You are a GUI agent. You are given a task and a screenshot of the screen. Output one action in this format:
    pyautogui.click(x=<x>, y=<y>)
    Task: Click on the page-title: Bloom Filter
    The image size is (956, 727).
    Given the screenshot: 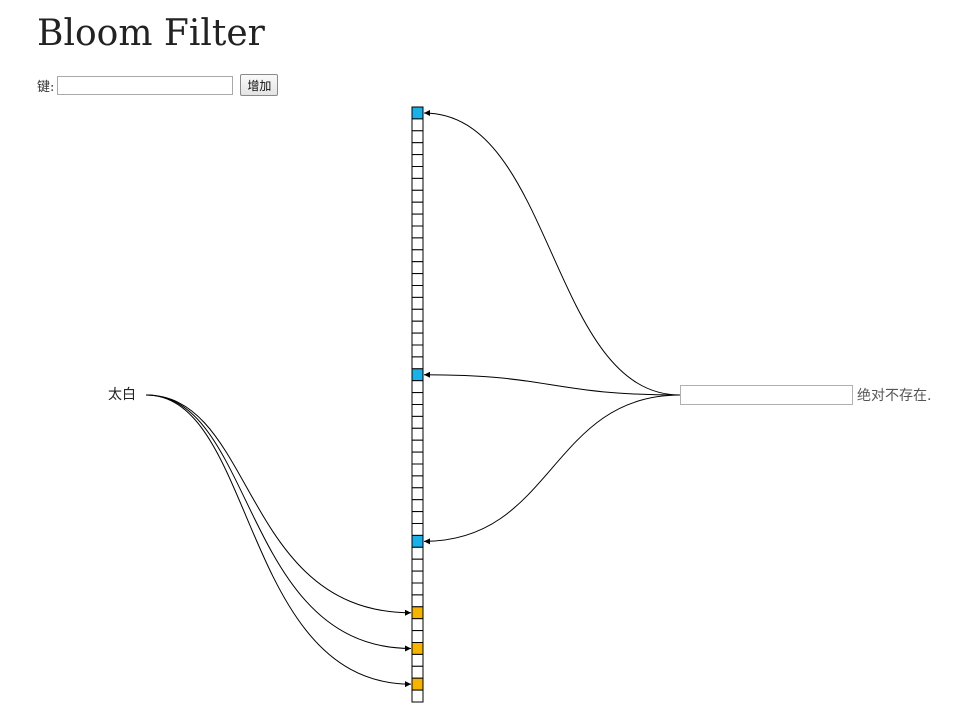 What is the action you would take?
    pyautogui.click(x=151, y=33)
    